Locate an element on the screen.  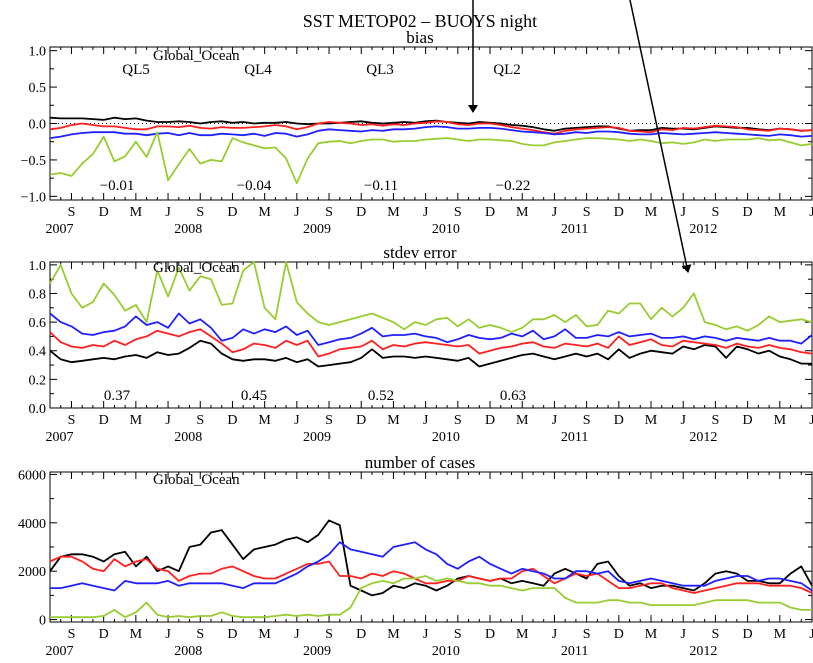
series-label: QL4 is located at coordinates (258, 70).